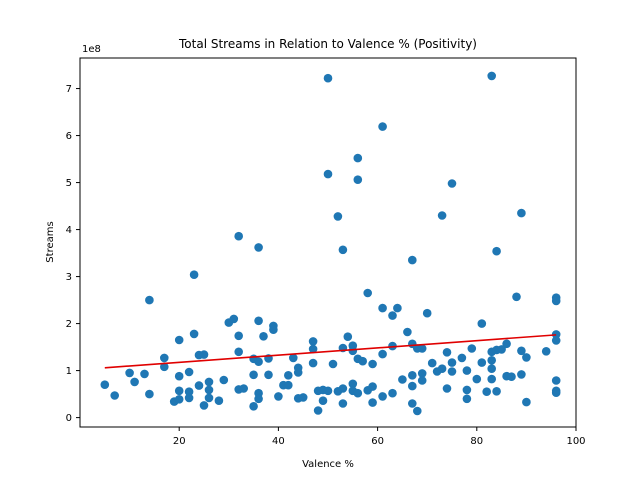 This screenshot has width=640, height=480. What do you see at coordinates (69, 277) in the screenshot?
I see `y-tick-label: 3` at bounding box center [69, 277].